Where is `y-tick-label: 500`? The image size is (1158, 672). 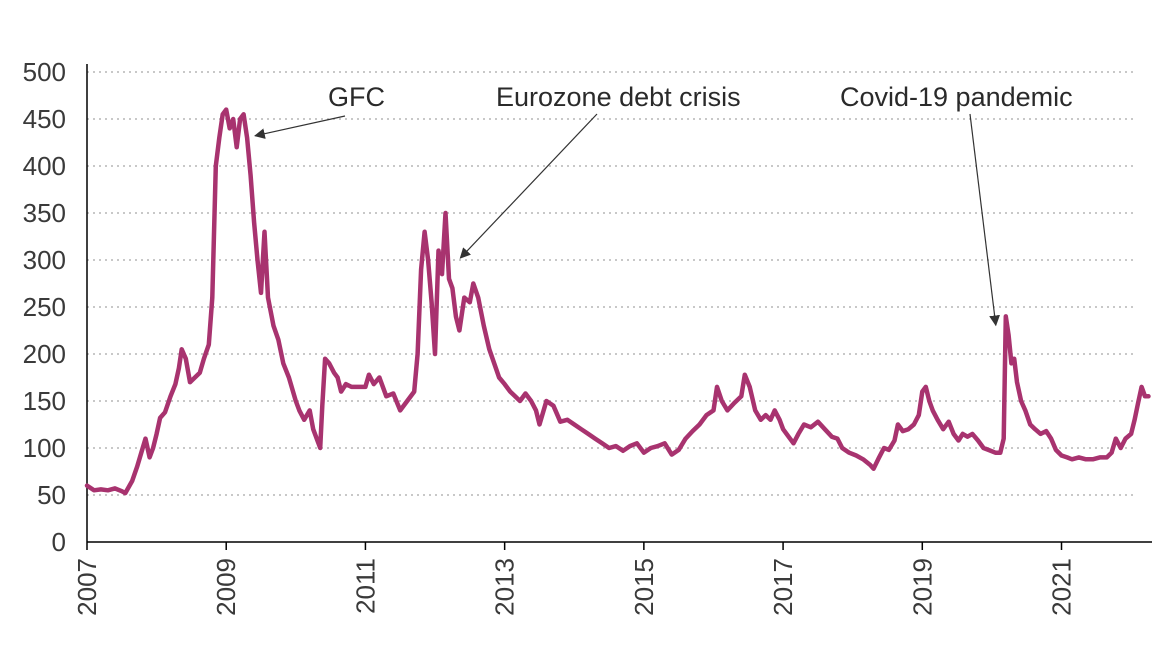
y-tick-label: 500 is located at coordinates (44, 72).